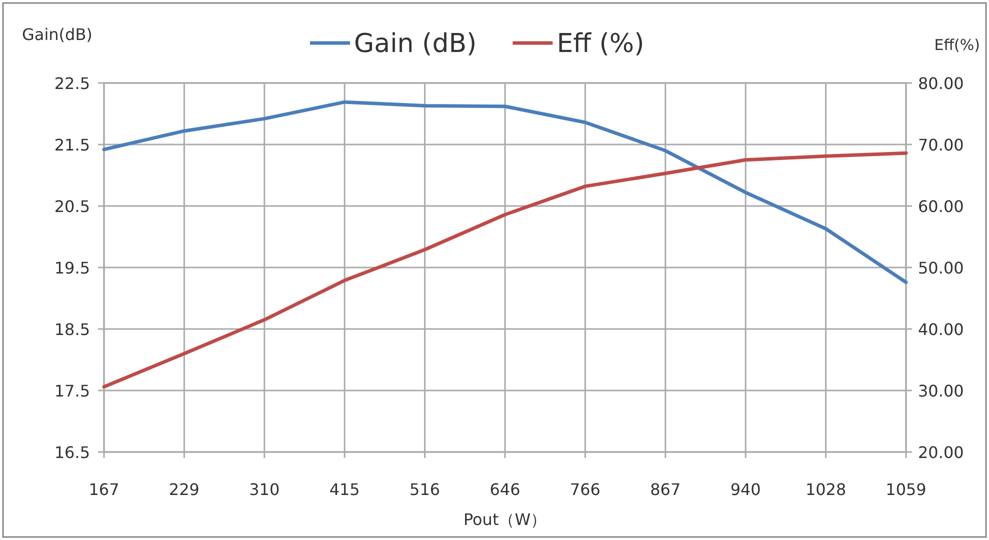 This screenshot has height=540, width=989. What do you see at coordinates (941, 206) in the screenshot?
I see `y2tick: 60.00` at bounding box center [941, 206].